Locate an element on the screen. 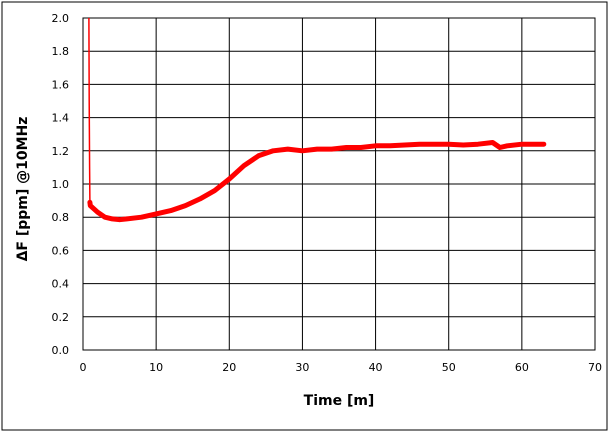 Image resolution: width=610 pixels, height=437 pixels. y-tick-label: 0.6 is located at coordinates (61, 250).